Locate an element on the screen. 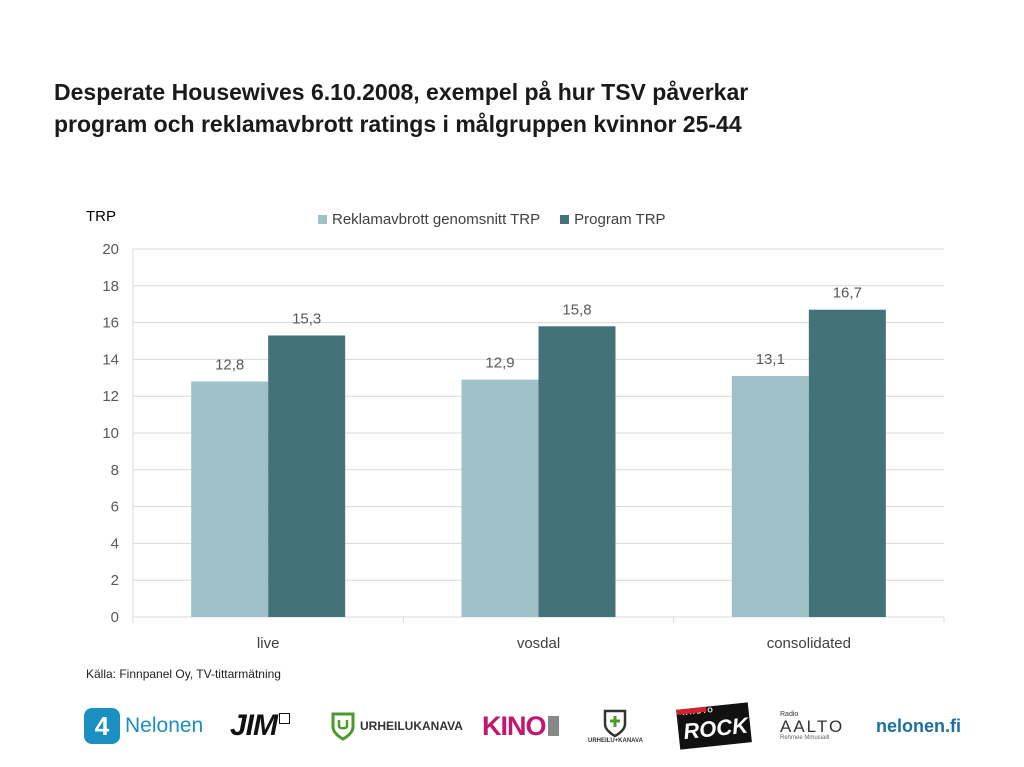 This screenshot has height=767, width=1024. y-tick-label-20: 20 is located at coordinates (110, 249).